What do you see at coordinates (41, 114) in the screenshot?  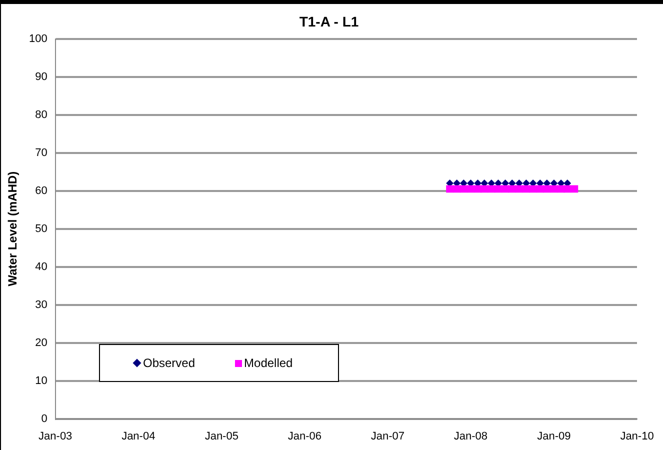 I see `y-tick-label: 80` at bounding box center [41, 114].